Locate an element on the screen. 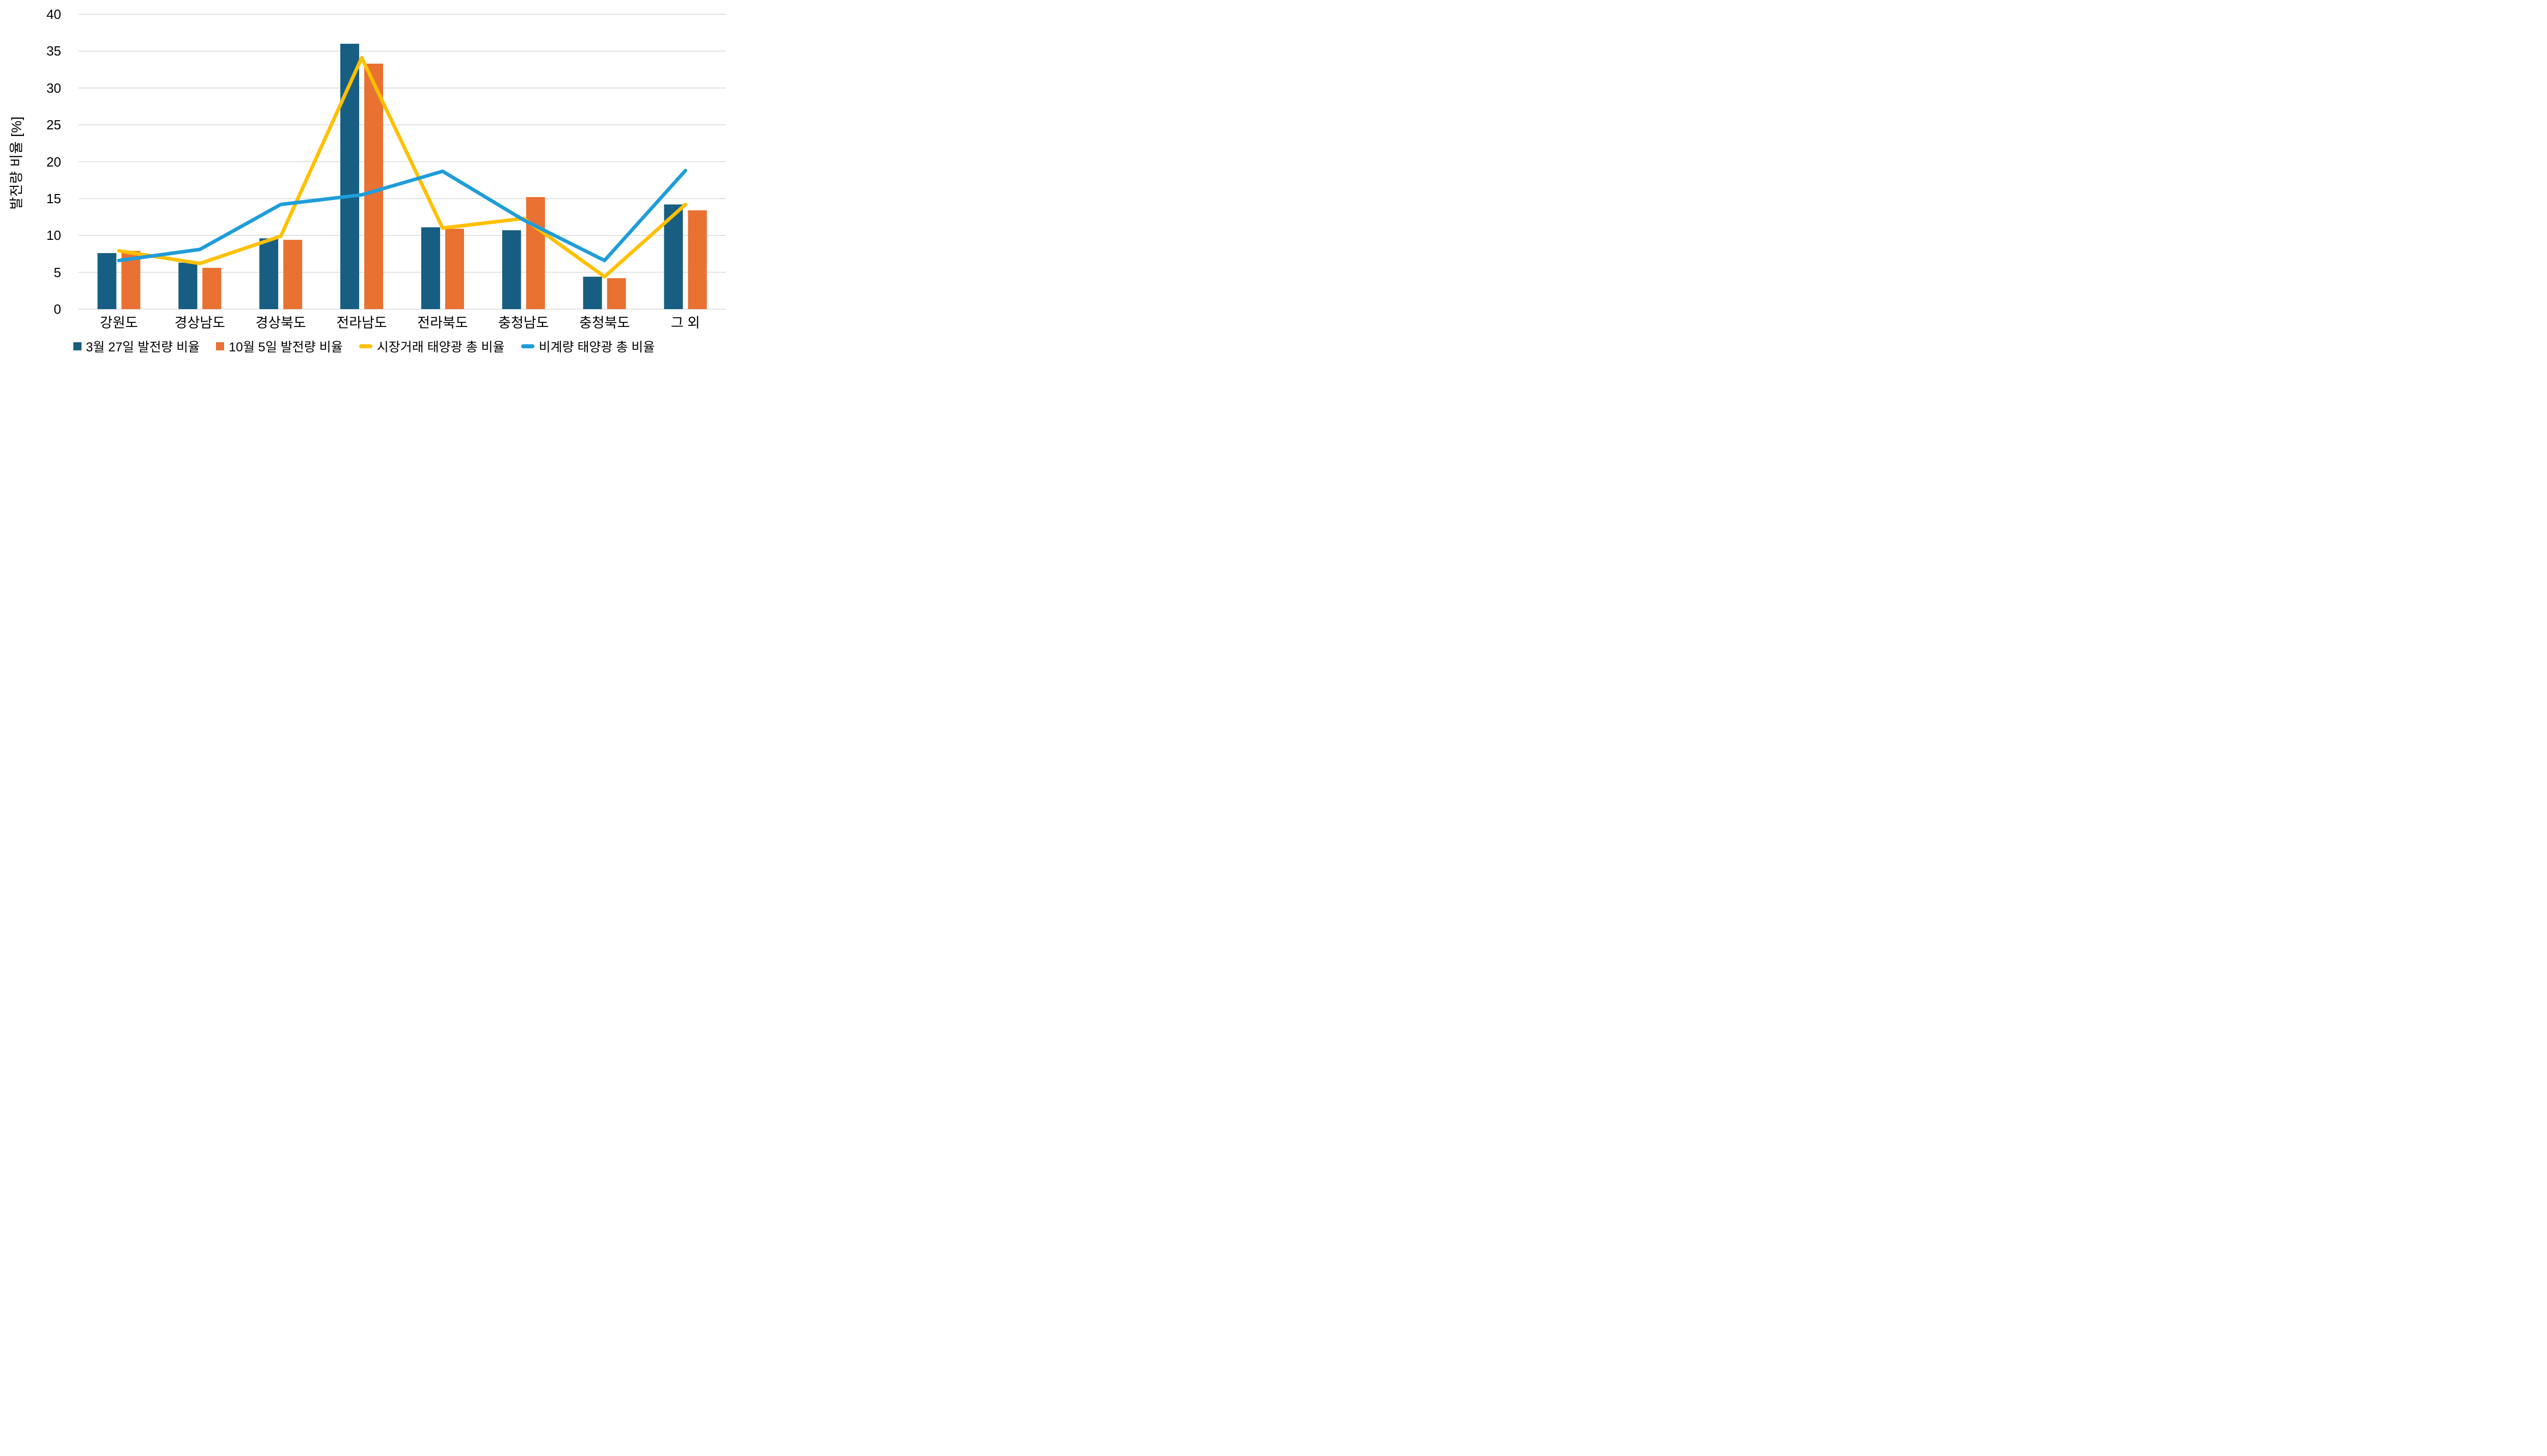  legend-item: 3월 27일 발전량 비율 is located at coordinates (136, 346).